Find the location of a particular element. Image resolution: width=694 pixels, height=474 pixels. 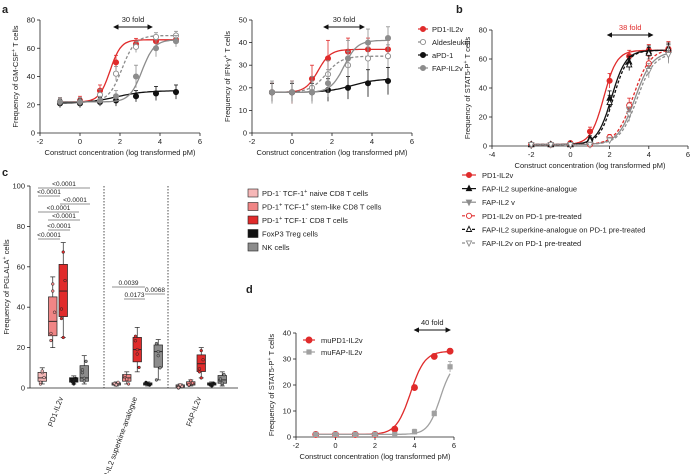

a2-y-label-part: + is located at coordinates (226, 56).